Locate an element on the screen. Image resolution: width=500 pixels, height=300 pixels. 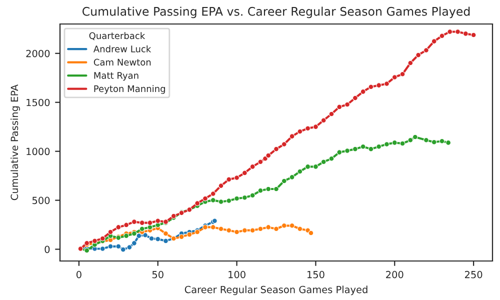
x-tick-label: 100 is located at coordinates (237, 274).